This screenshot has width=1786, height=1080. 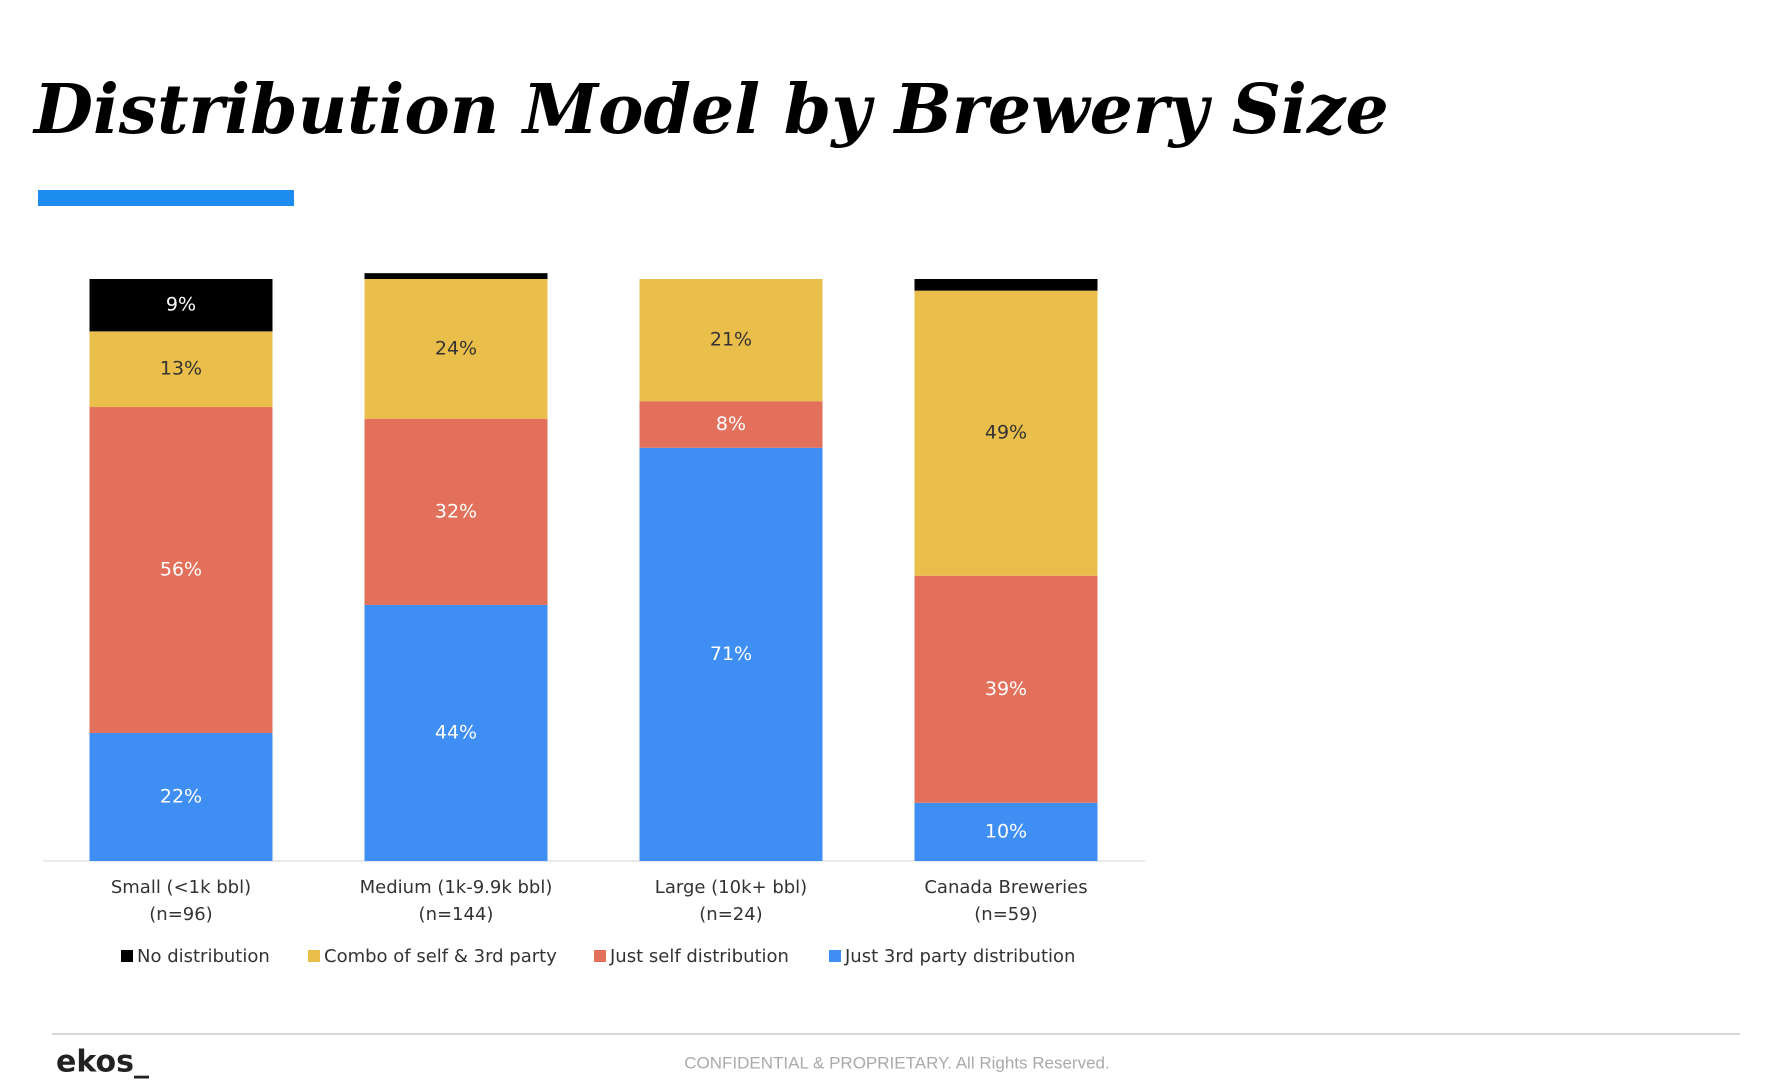 What do you see at coordinates (1005, 887) in the screenshot?
I see `x-tick-label: Canada Breweries` at bounding box center [1005, 887].